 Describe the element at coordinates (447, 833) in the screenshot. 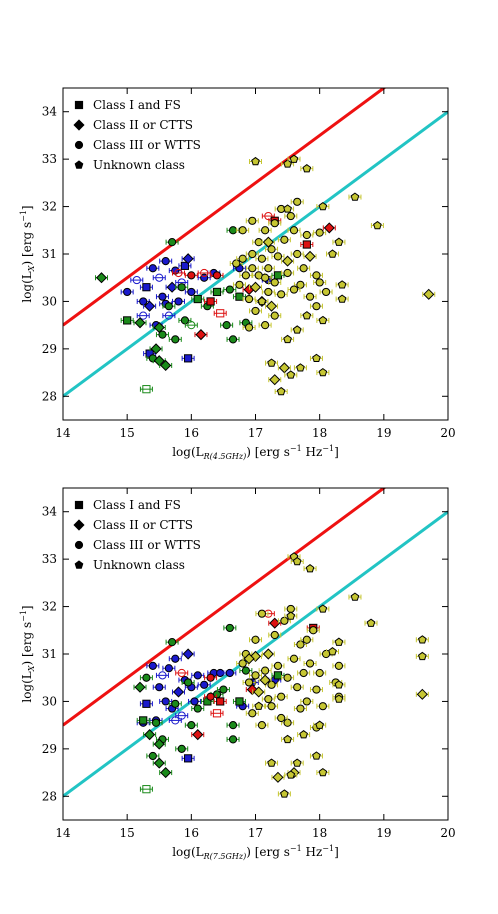

I see `x-tick-label: 20` at that location.